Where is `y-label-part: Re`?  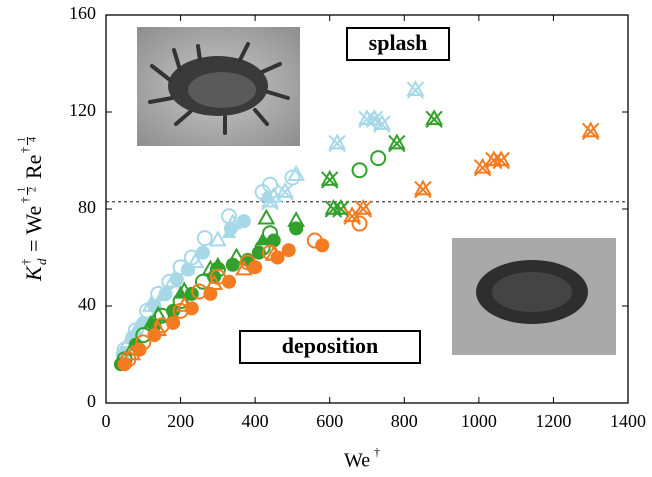 y-label-part: Re is located at coordinates (33, 167).